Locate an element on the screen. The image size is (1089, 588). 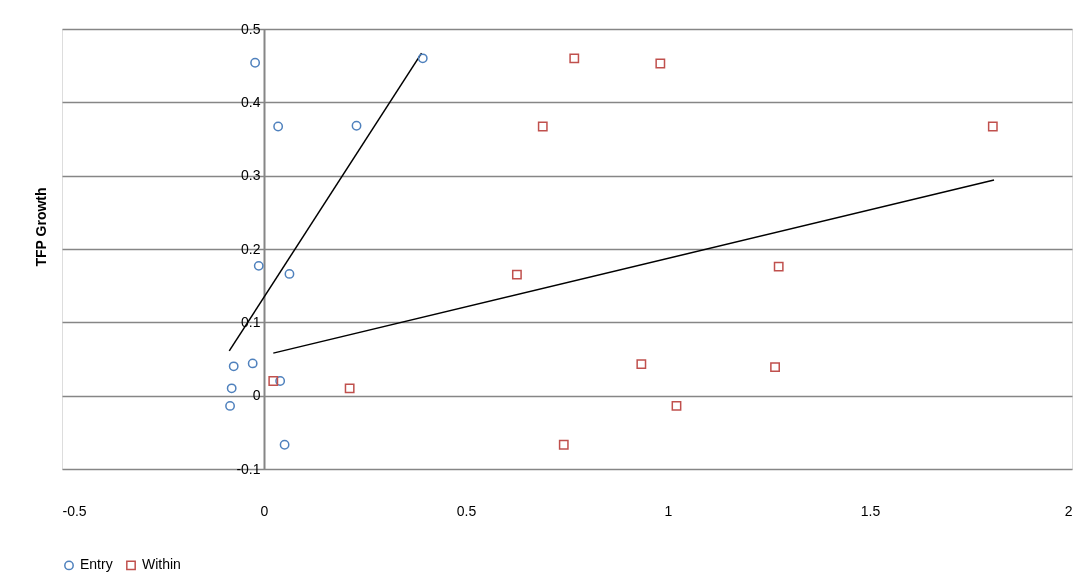
x-tick-label: -0.5 is located at coordinates (74, 510).